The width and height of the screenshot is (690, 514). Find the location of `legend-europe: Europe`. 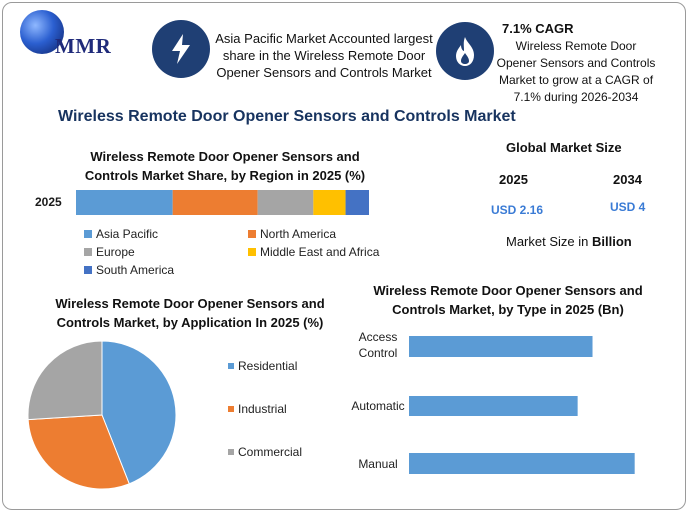

legend-europe: Europe is located at coordinates (109, 252).